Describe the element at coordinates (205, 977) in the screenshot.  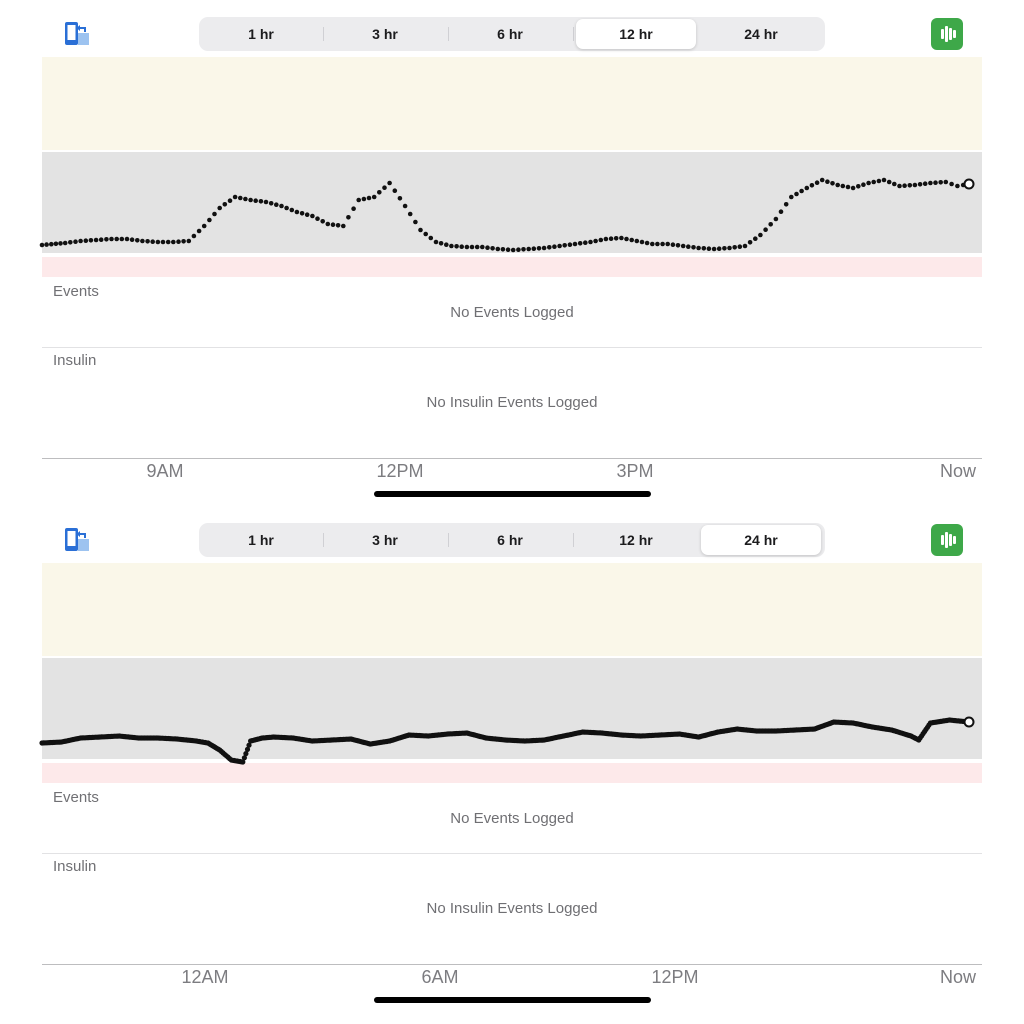
I see `x-tick-label: 12AM` at that location.